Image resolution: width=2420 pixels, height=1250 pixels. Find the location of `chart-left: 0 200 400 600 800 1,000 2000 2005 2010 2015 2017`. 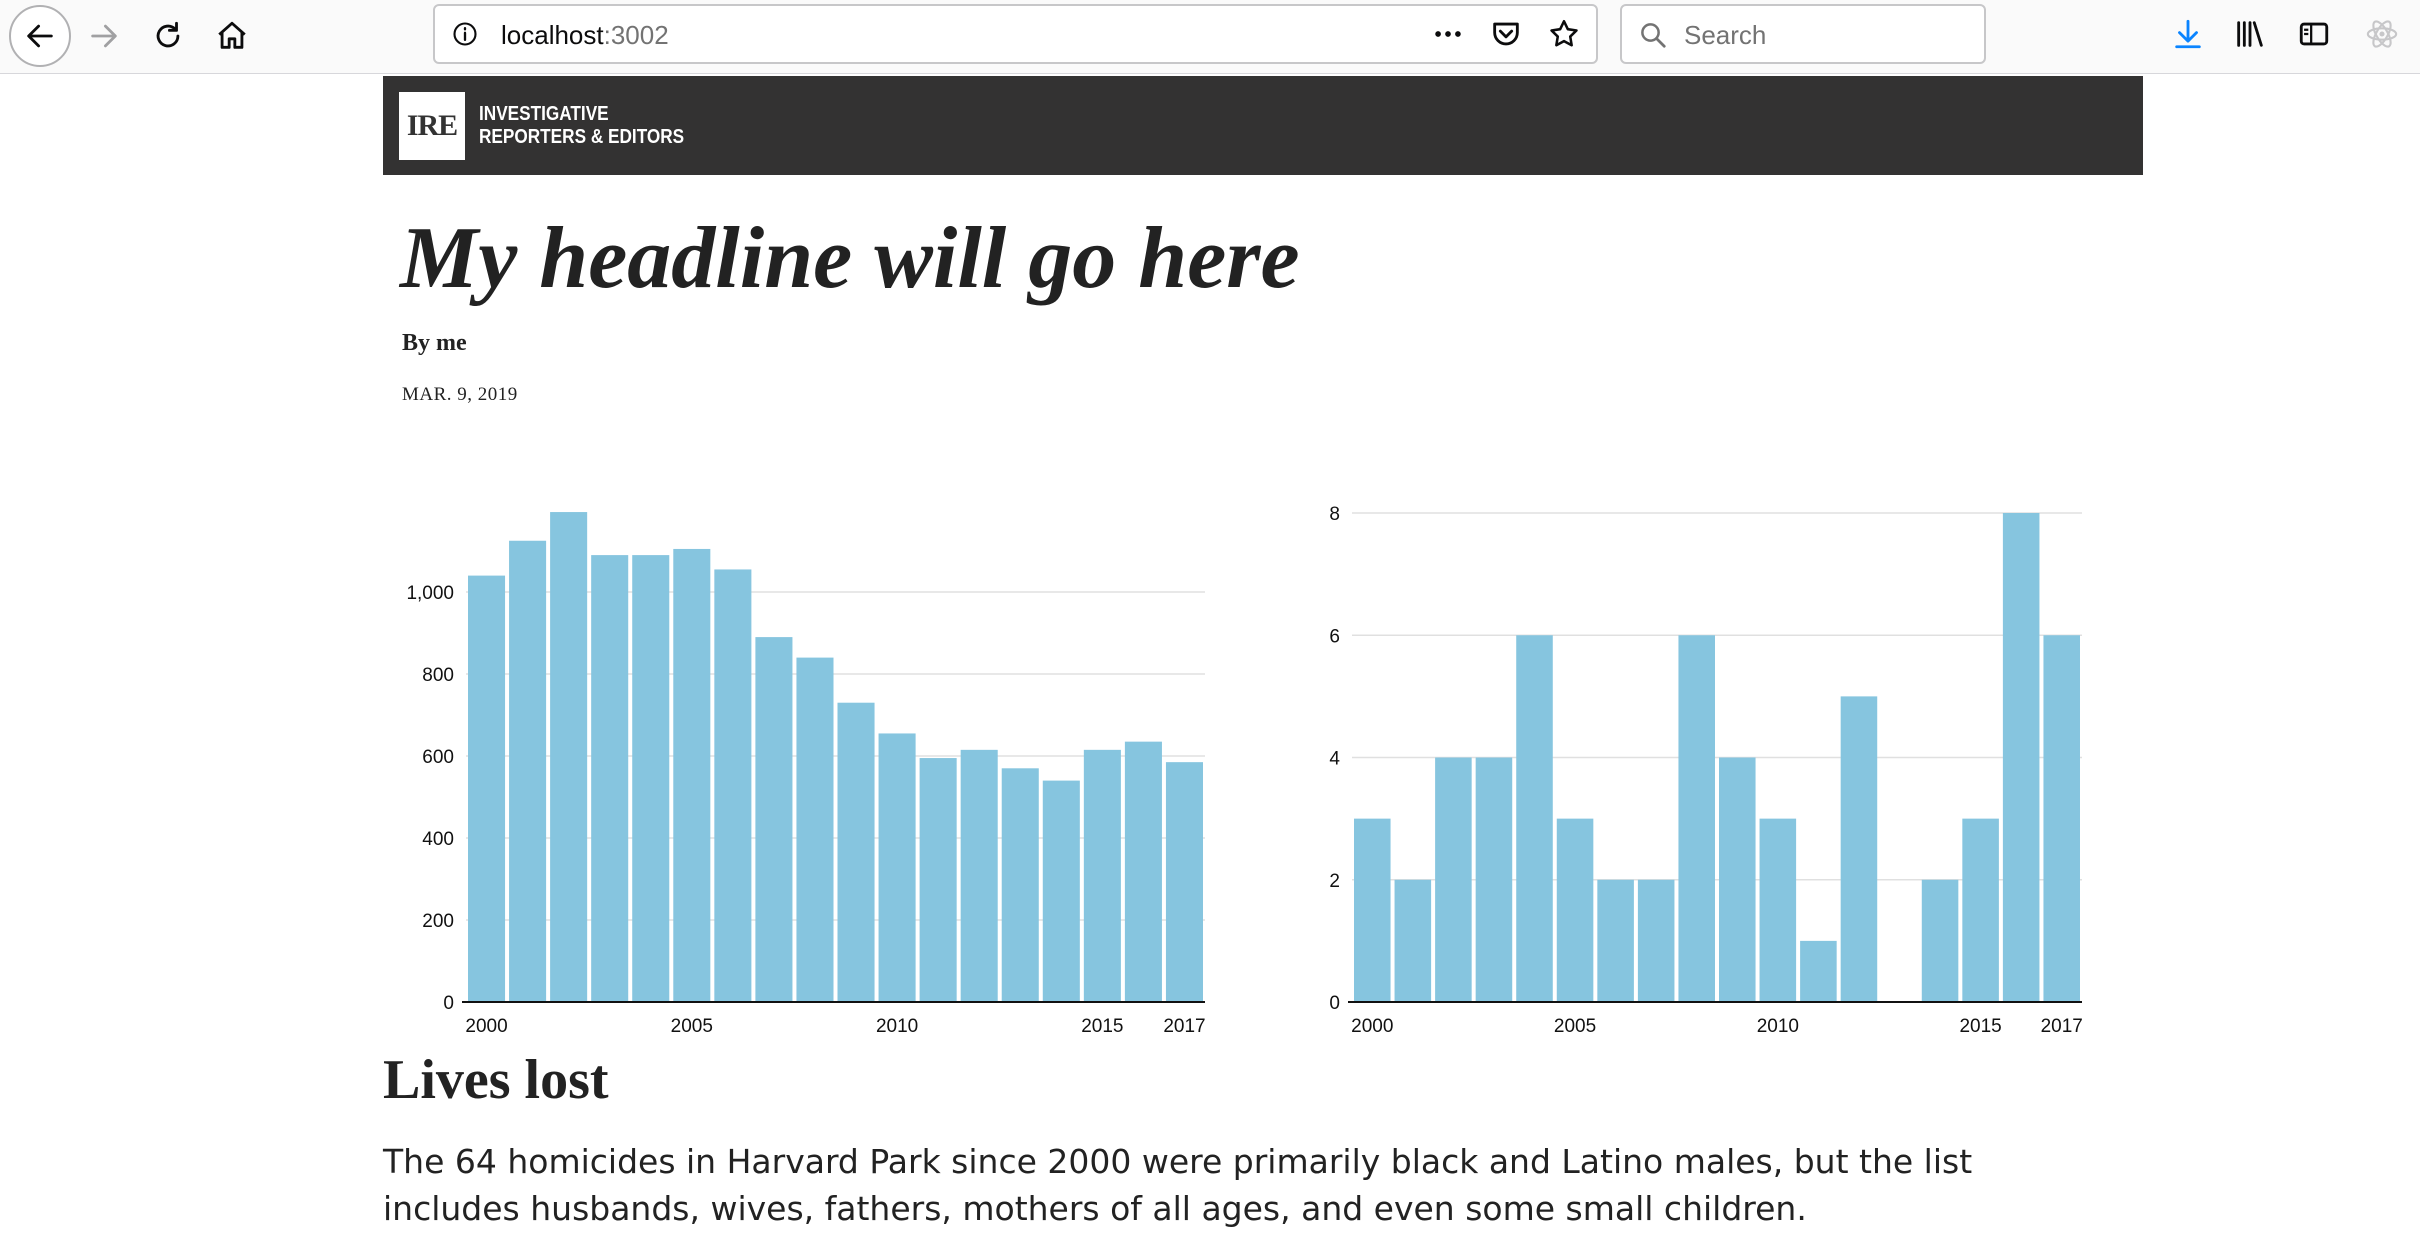

chart-left: 0 200 400 600 800 1,000 2000 2005 2010 2015 2017 is located at coordinates (806, 774).